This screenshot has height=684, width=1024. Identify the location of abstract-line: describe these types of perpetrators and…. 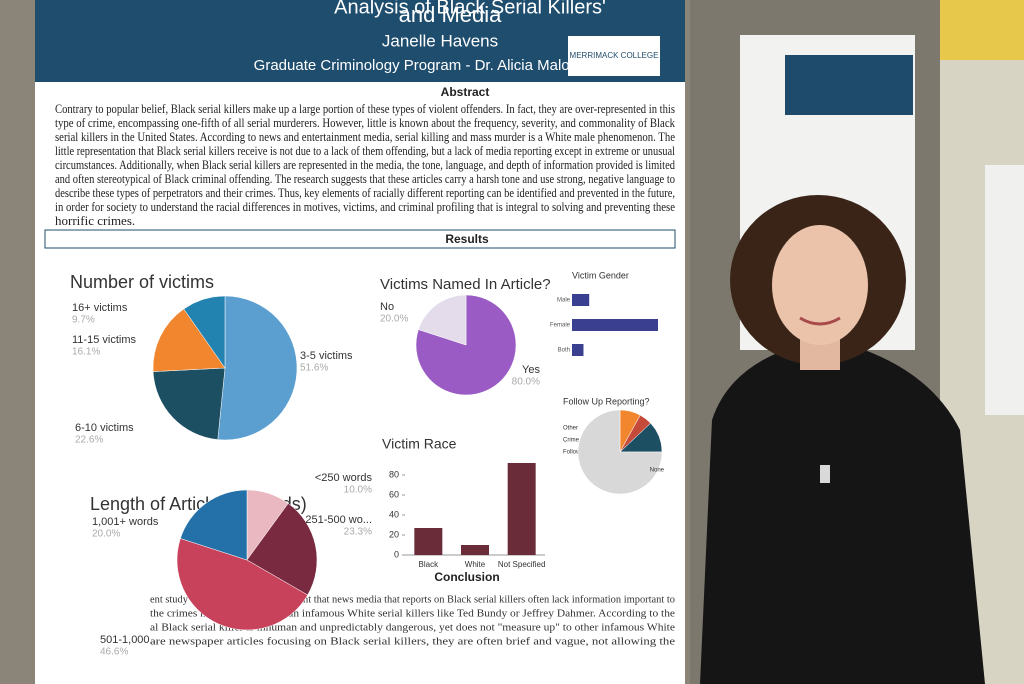
(365, 192).